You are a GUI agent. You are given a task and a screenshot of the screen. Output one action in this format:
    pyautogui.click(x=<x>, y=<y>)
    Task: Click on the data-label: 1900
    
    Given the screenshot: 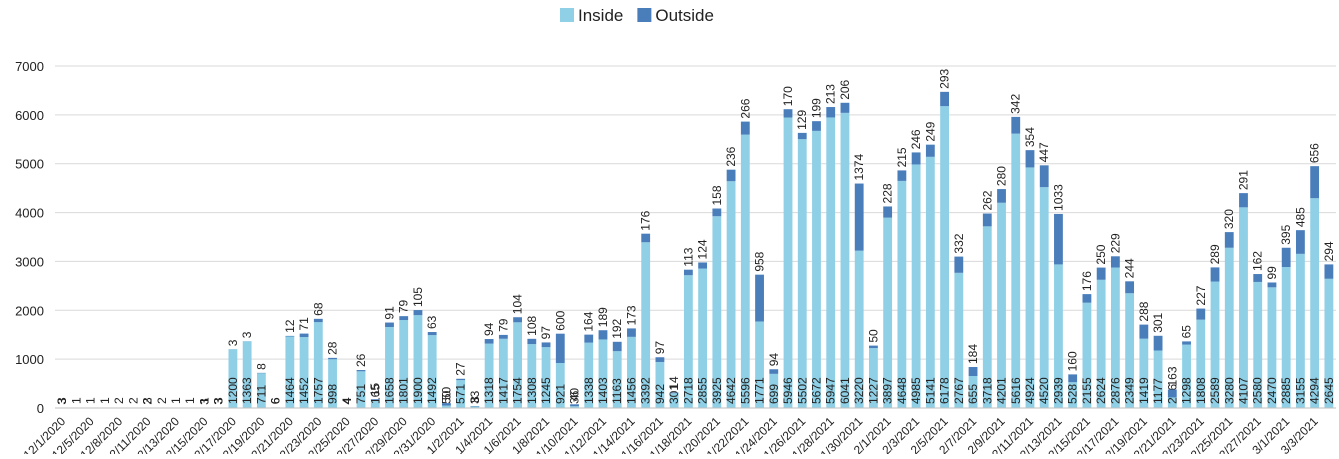 What is the action you would take?
    pyautogui.click(x=418, y=390)
    